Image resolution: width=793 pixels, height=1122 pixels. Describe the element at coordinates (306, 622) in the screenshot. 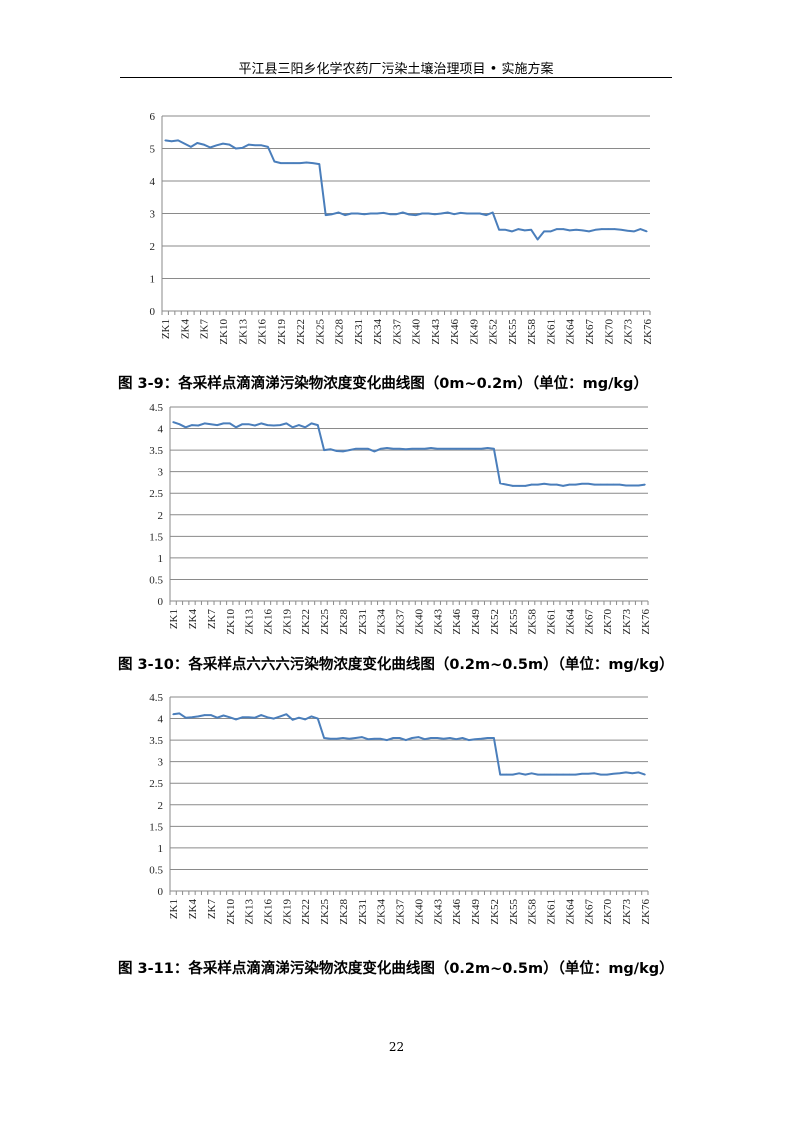

I see `x-tick-label: ZK22` at that location.